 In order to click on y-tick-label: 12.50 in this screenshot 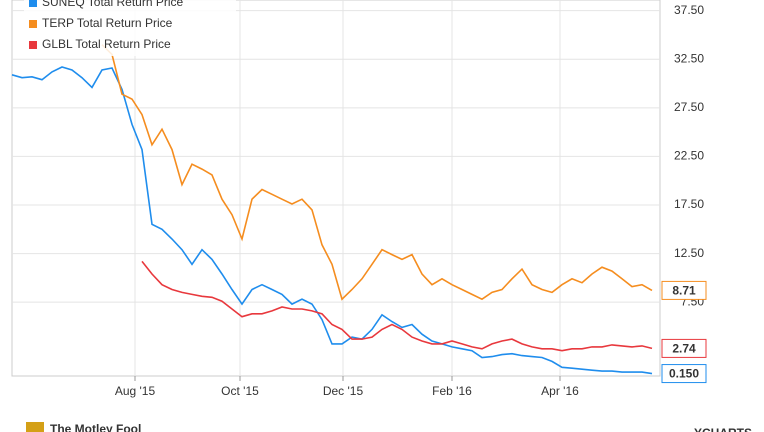, I will do `click(689, 253)`.